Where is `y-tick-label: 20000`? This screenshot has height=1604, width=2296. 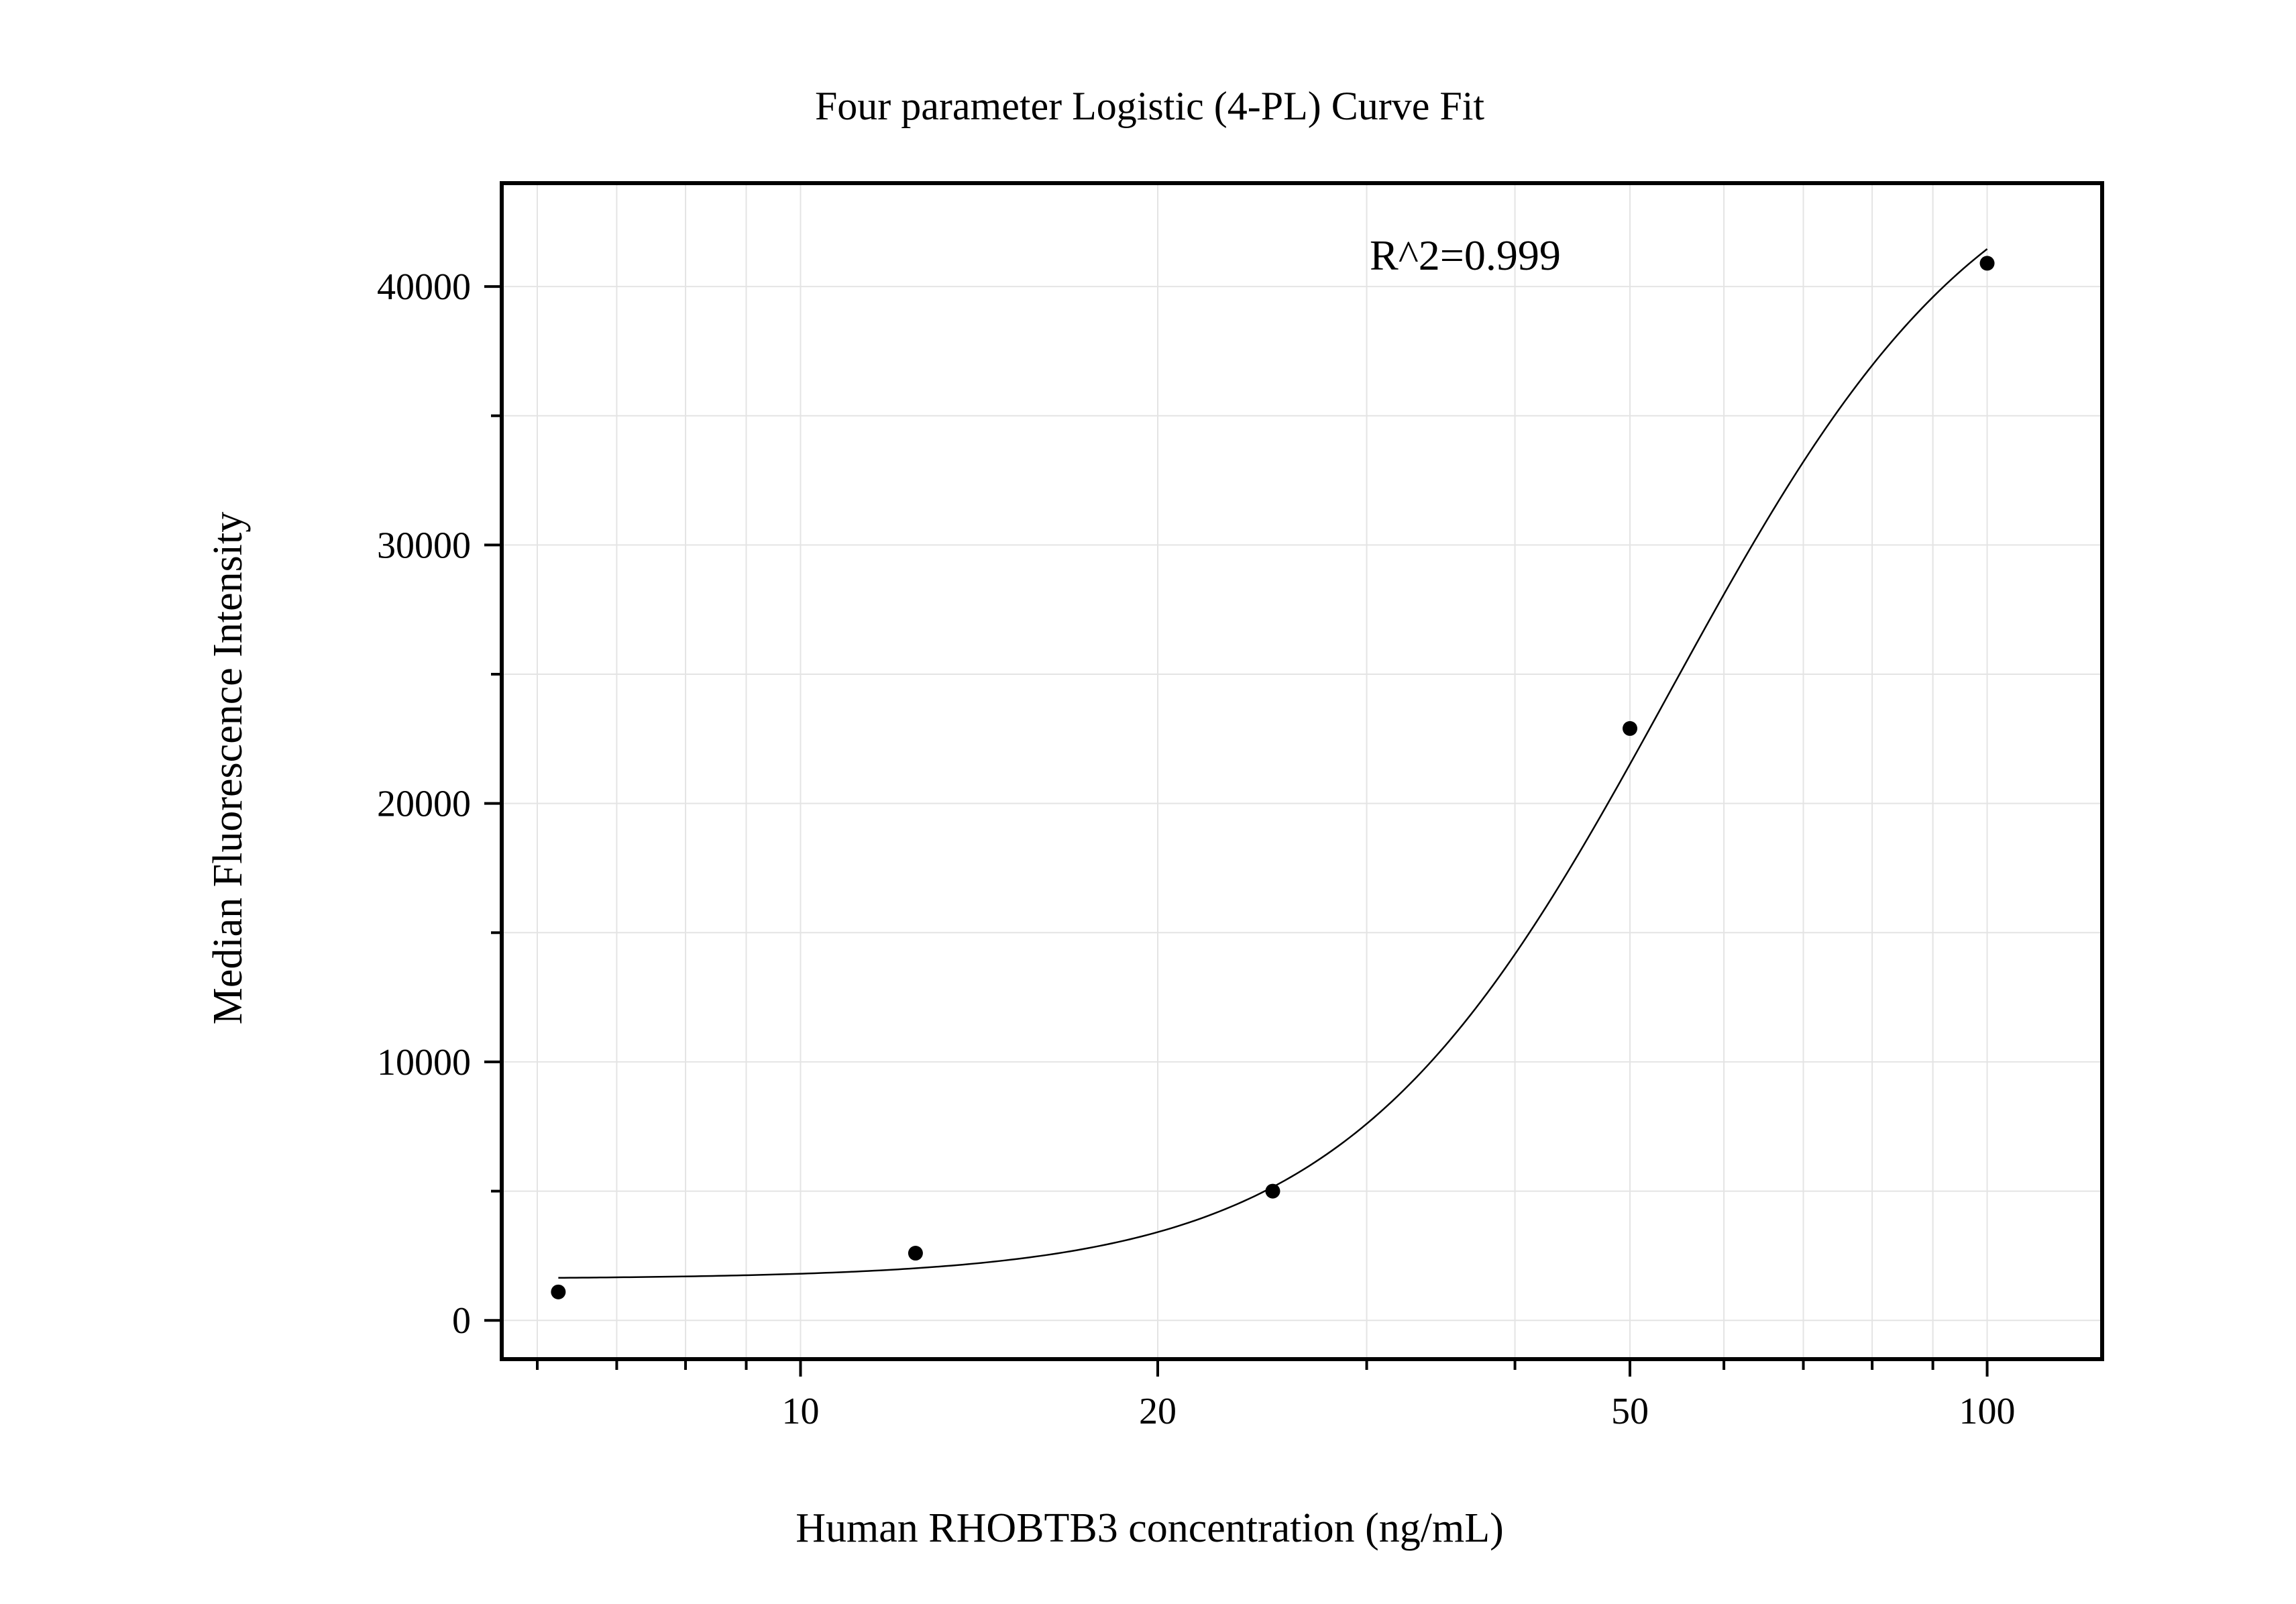 y-tick-label: 20000 is located at coordinates (424, 804).